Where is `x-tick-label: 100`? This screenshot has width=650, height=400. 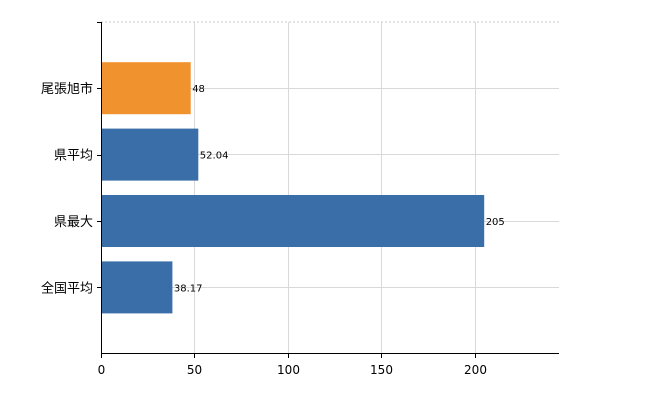
x-tick-label: 100 is located at coordinates (288, 370).